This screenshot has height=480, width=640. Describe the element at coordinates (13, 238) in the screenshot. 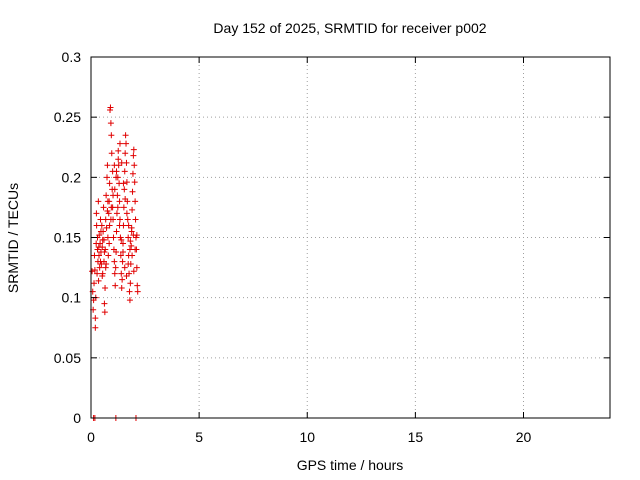

I see `y-axis-label: SRMTID / TECUs` at that location.